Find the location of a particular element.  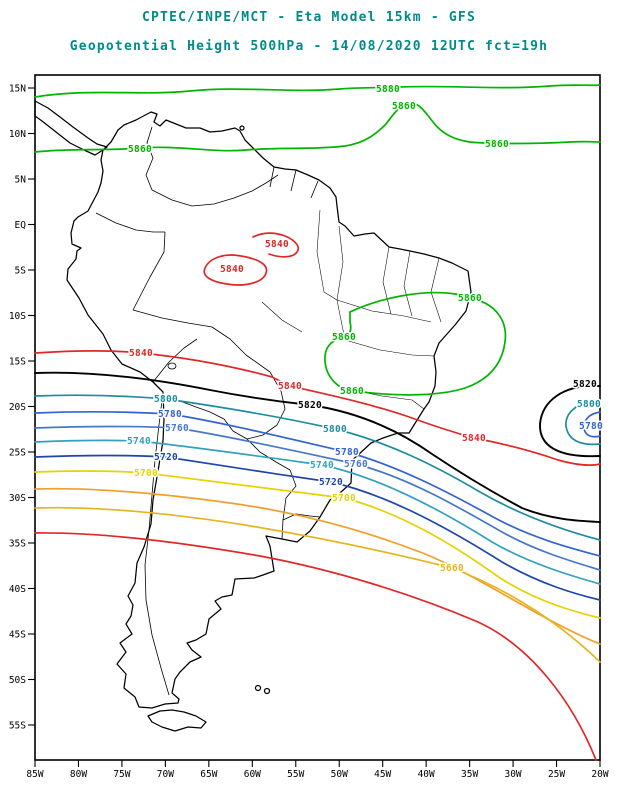

lon-tick-label: 80W is located at coordinates (78, 774).